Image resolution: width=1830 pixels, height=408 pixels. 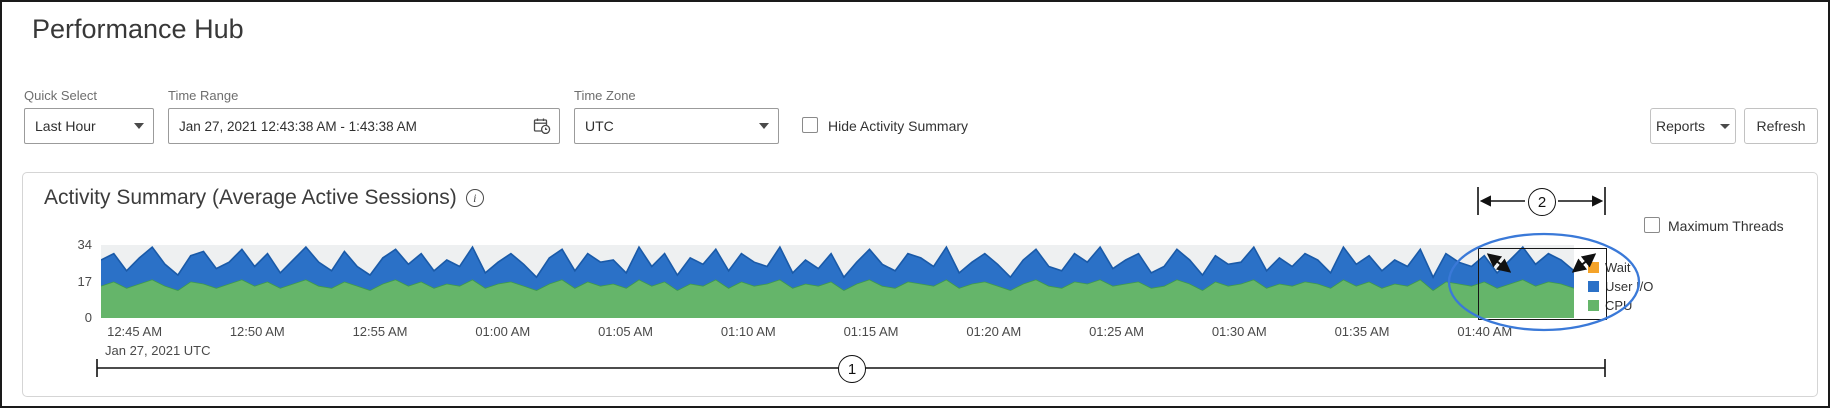 I want to click on refresh-button-label: Refresh, so click(x=1781, y=126).